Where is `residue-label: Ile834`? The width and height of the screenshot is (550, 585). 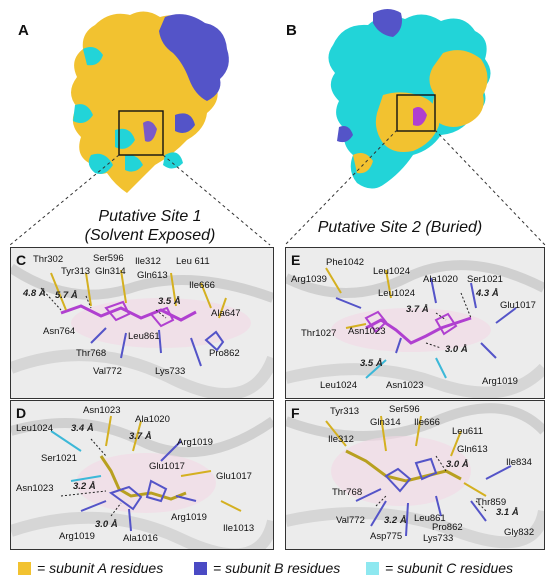 residue-label: Ile834 is located at coordinates (519, 462).